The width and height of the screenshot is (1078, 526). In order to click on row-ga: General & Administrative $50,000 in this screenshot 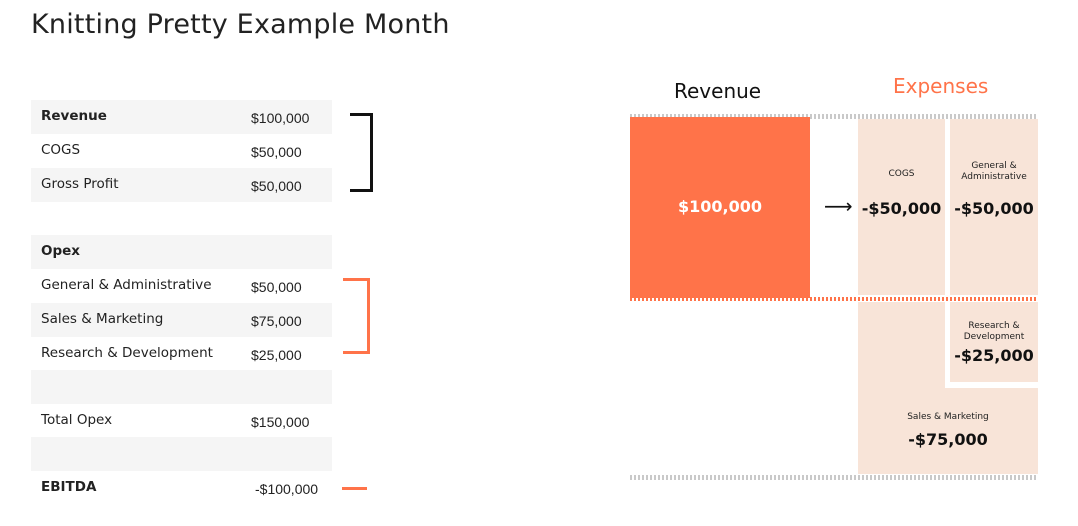, I will do `click(181, 286)`.